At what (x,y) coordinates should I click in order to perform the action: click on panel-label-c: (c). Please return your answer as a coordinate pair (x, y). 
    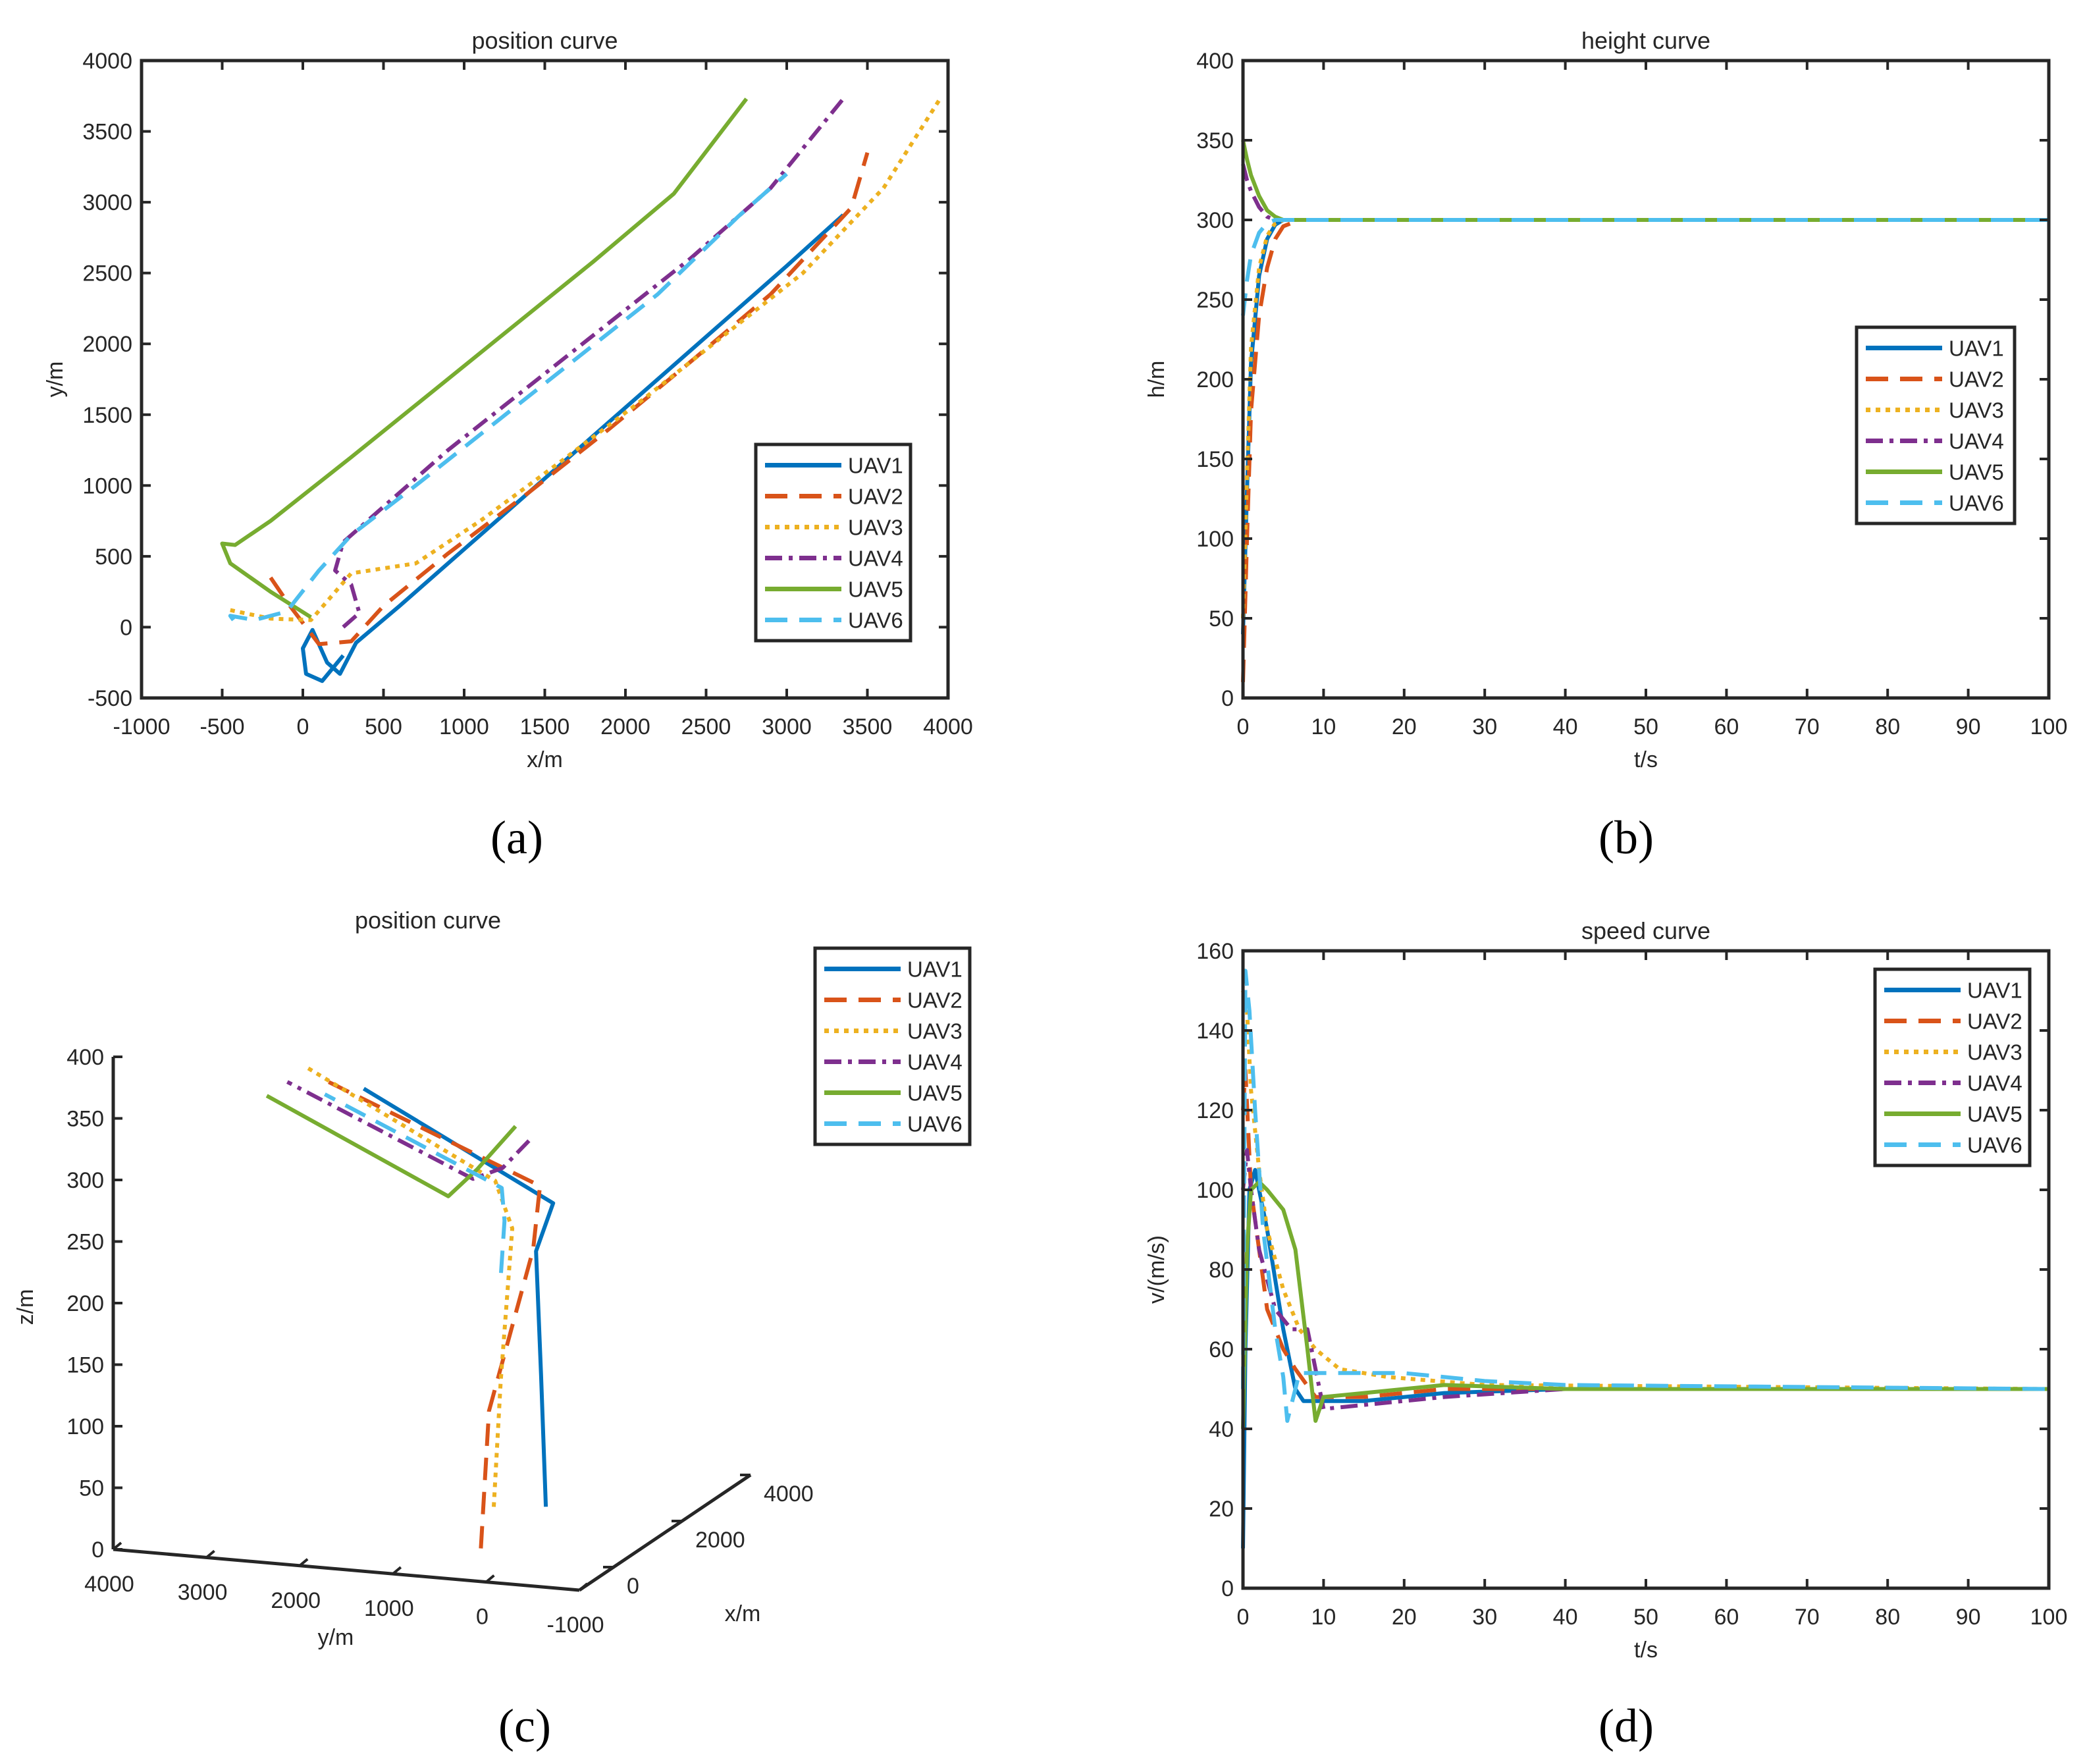
    Looking at the image, I should click on (524, 1725).